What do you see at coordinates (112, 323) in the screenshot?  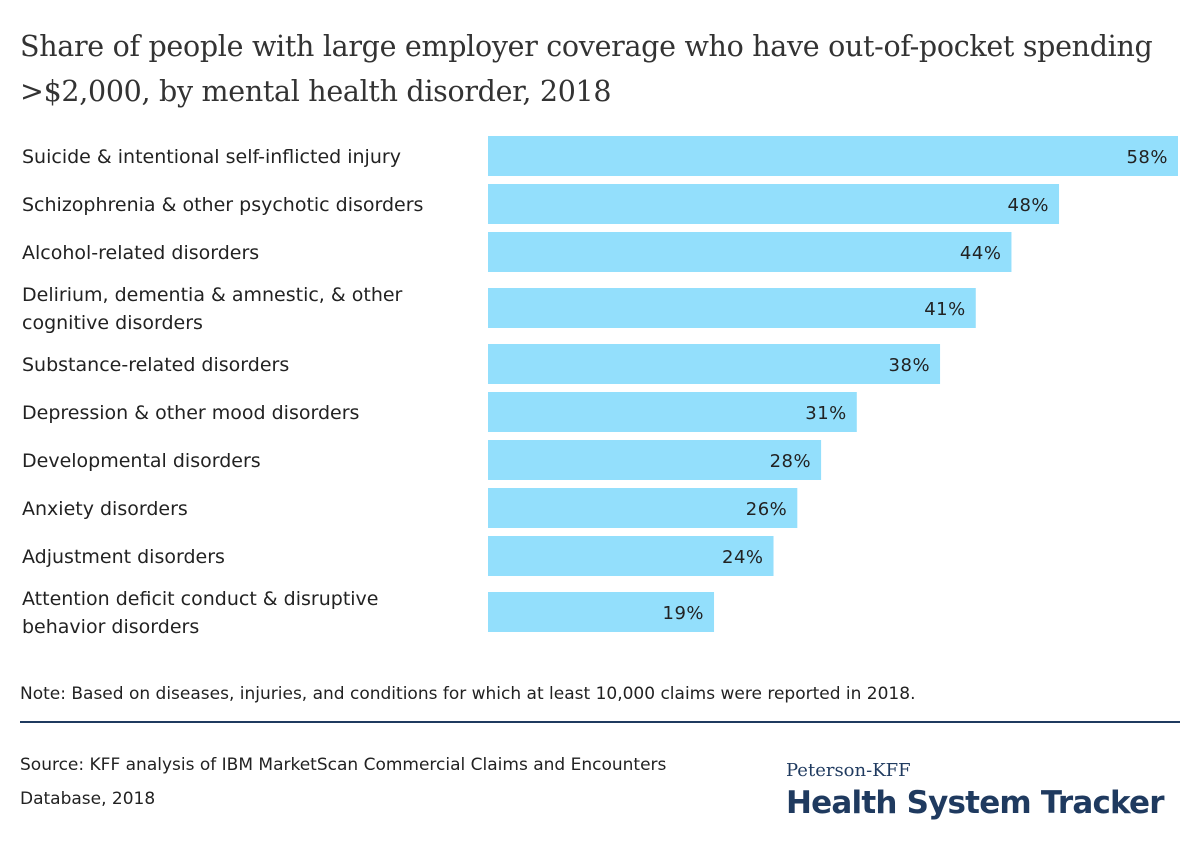 I see `category-label-line: cognitive disorders` at bounding box center [112, 323].